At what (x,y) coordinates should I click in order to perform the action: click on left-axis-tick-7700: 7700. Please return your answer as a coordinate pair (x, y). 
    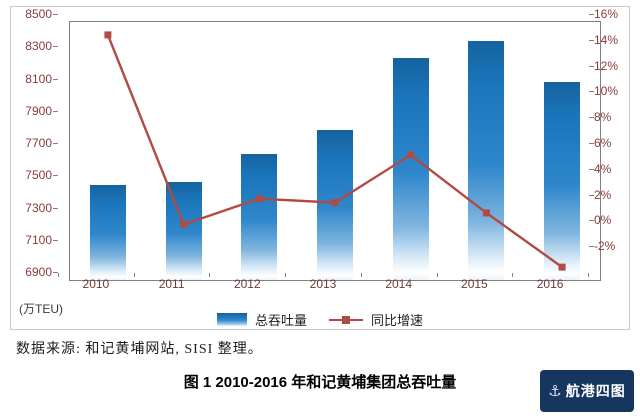
    Looking at the image, I should click on (38, 143).